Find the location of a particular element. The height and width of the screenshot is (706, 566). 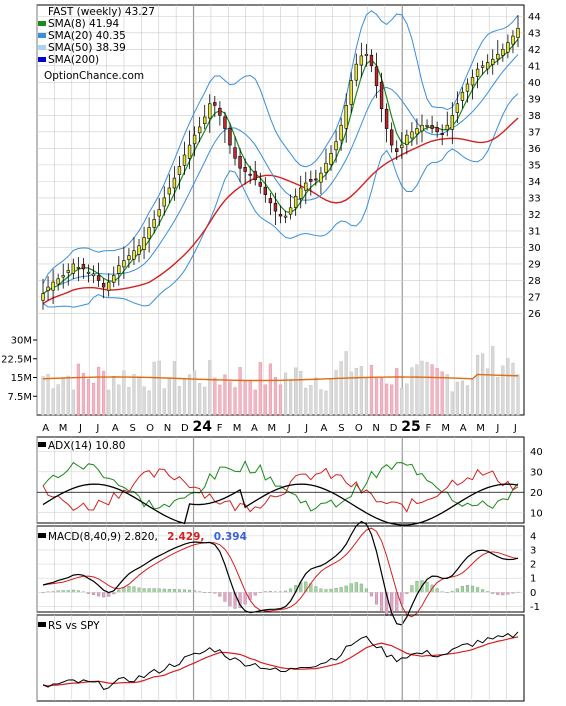

legend-swatch-sma8 is located at coordinates (42, 23).